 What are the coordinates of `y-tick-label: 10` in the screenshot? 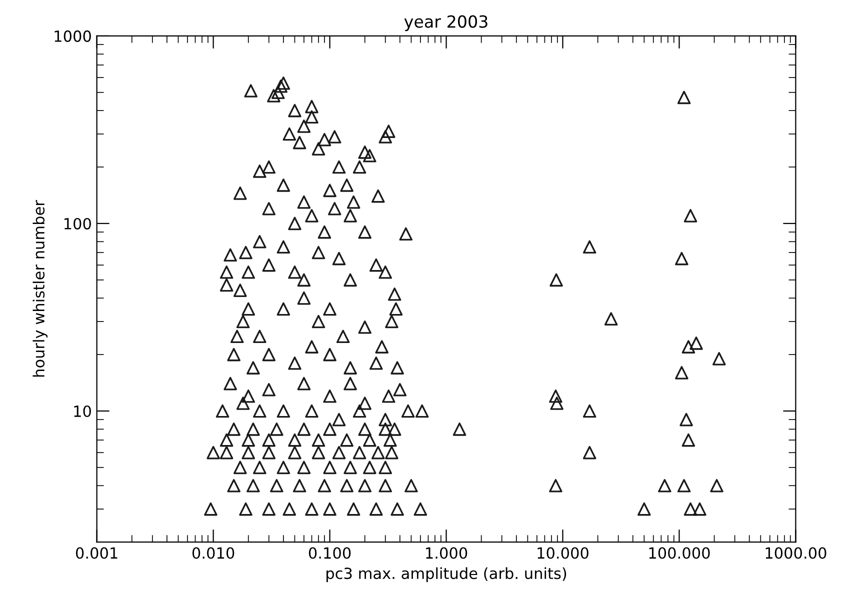 It's located at (82, 411).